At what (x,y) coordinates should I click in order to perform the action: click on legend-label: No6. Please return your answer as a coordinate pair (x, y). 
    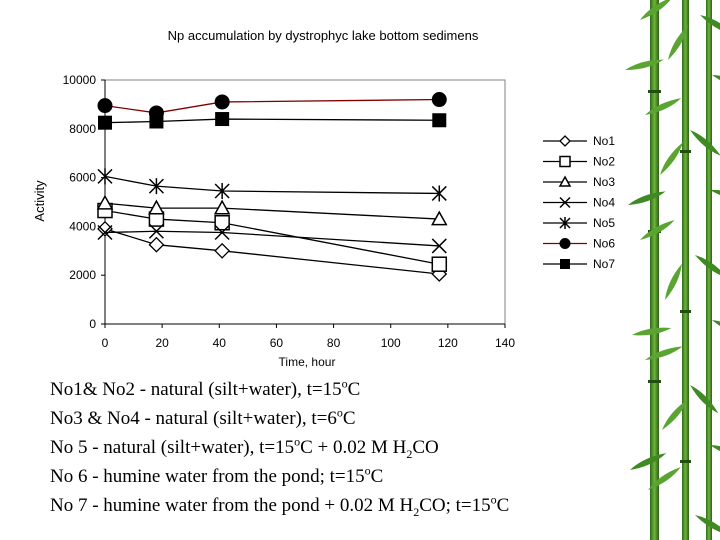
    Looking at the image, I should click on (604, 244).